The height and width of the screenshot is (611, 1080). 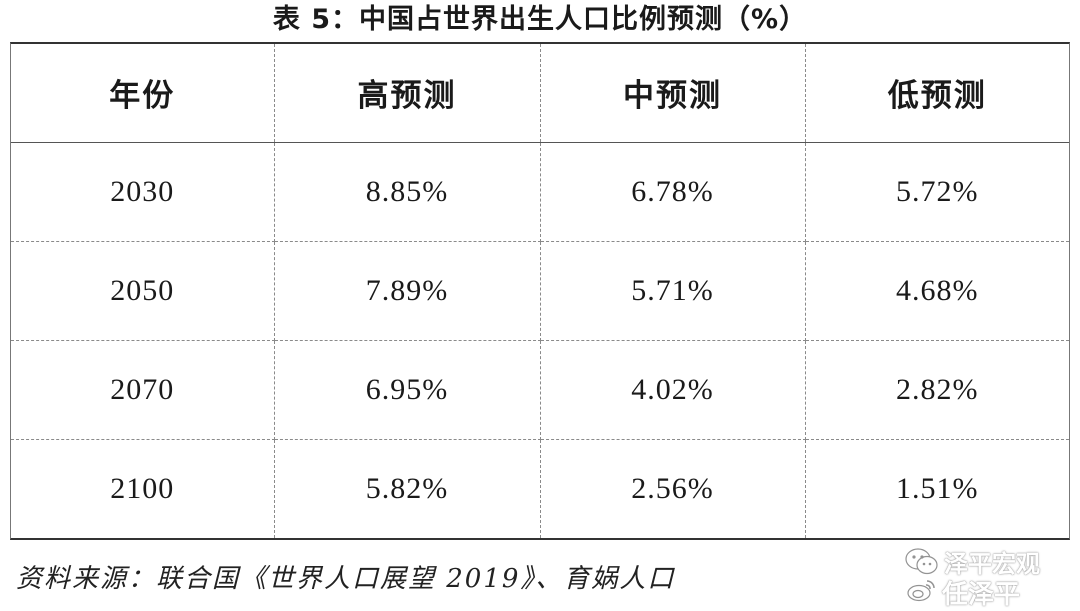 I want to click on cell-year: 2070, so click(x=143, y=390).